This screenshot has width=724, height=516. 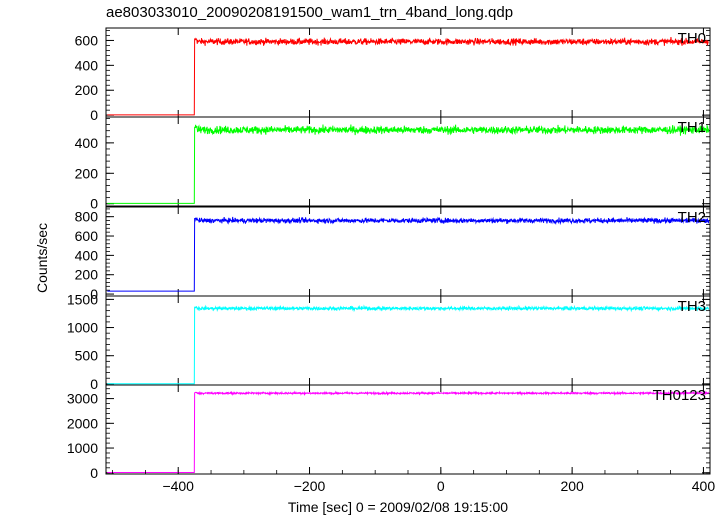 I want to click on series-line-th2, so click(x=408, y=254).